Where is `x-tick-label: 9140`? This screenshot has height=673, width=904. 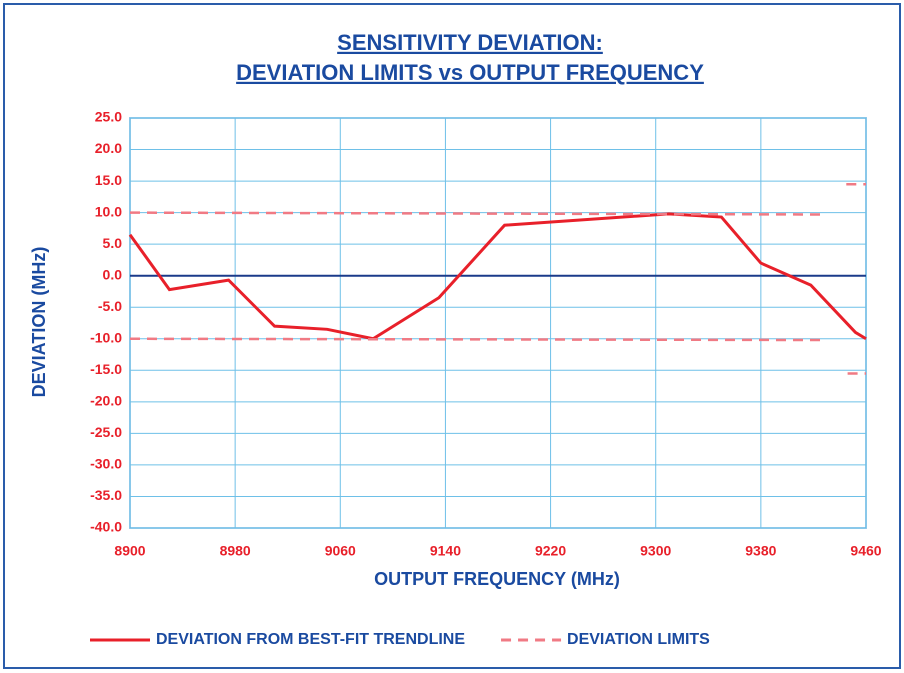 x-tick-label: 9140 is located at coordinates (445, 551).